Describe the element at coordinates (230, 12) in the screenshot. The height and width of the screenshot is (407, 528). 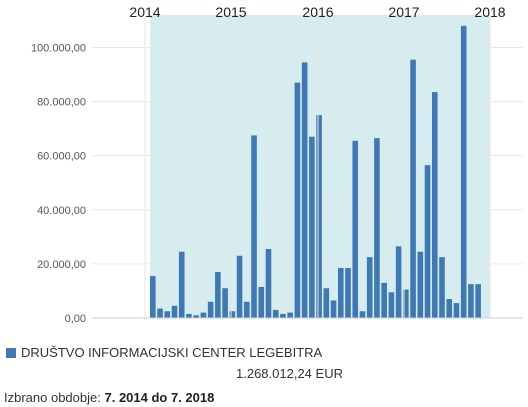
I see `year-label: 2015` at that location.